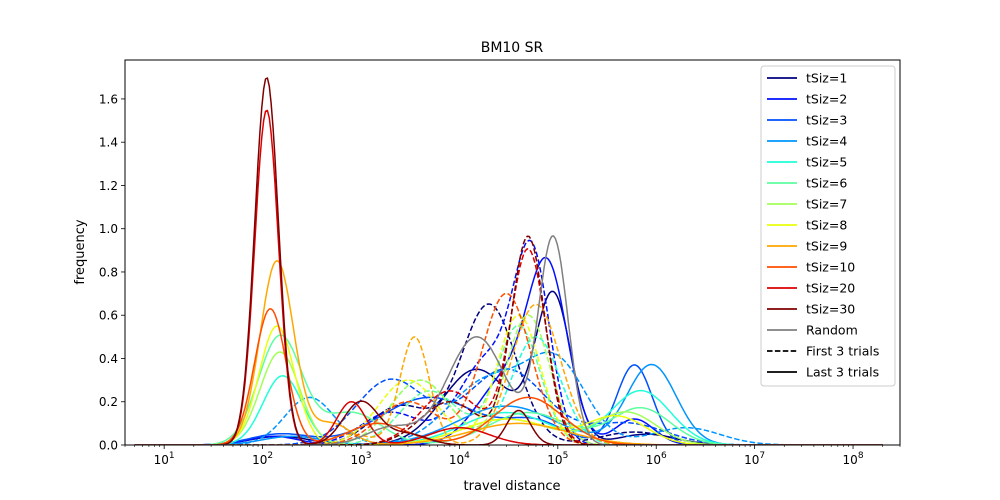  Describe the element at coordinates (830, 267) in the screenshot. I see `legend-label: tSiz=10` at that location.